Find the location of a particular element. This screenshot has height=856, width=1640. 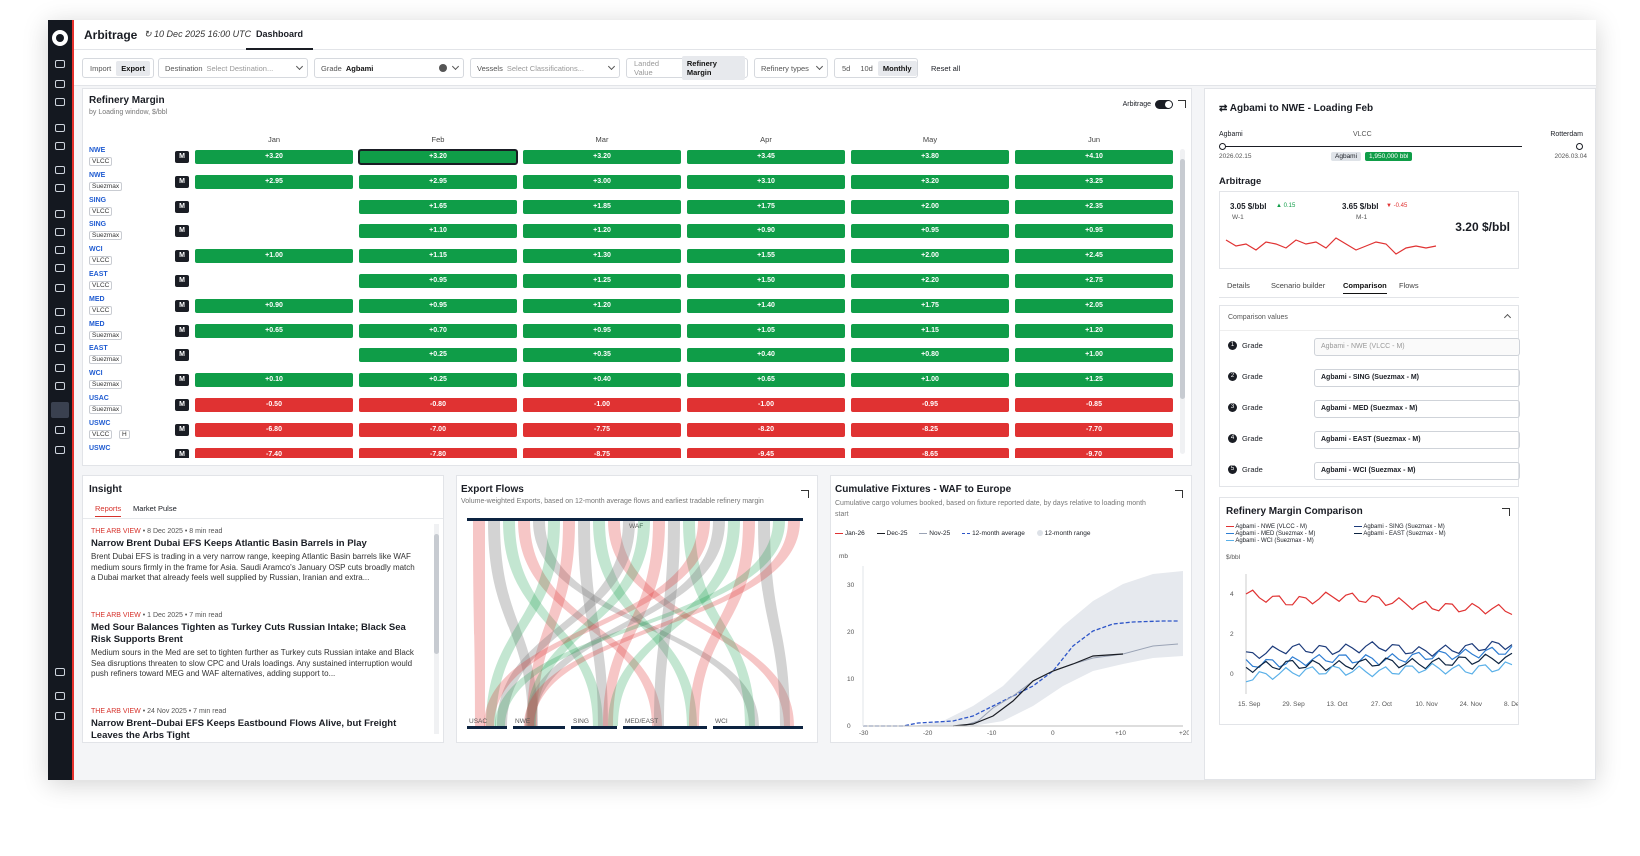

margin-cell: +3.10 is located at coordinates (766, 181).